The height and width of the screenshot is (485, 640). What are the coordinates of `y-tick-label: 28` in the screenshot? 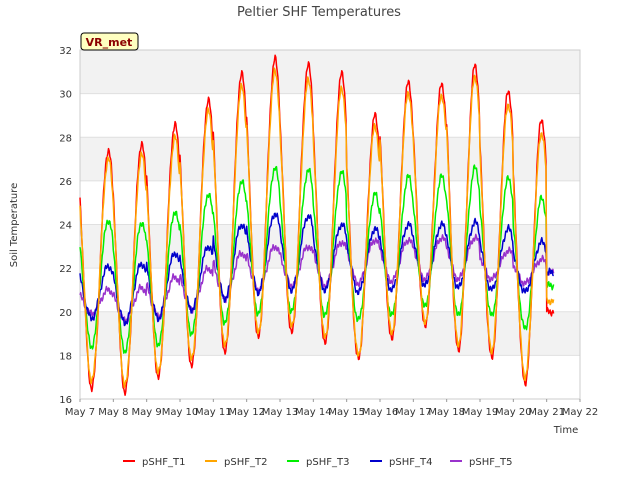 It's located at (65, 138).